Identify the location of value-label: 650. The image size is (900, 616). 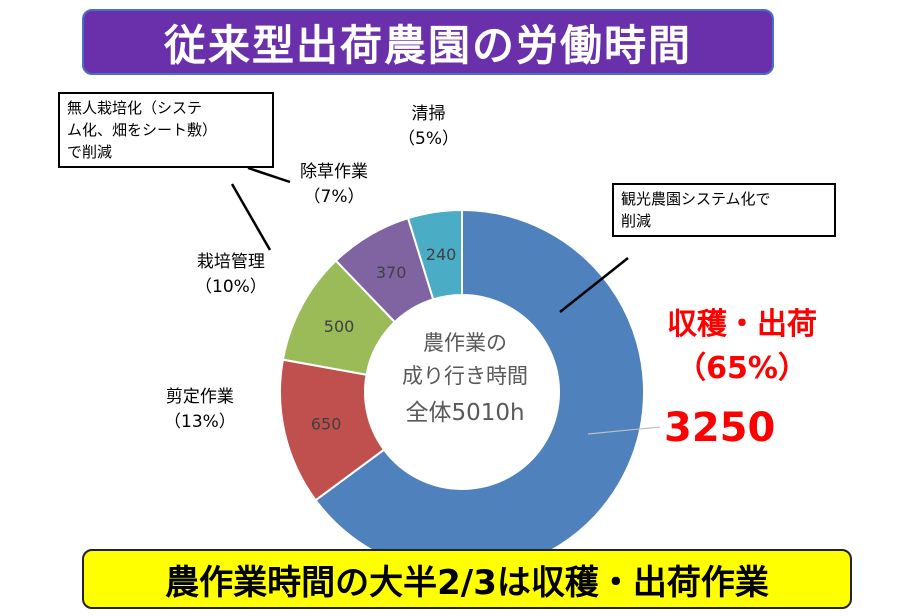
(326, 424).